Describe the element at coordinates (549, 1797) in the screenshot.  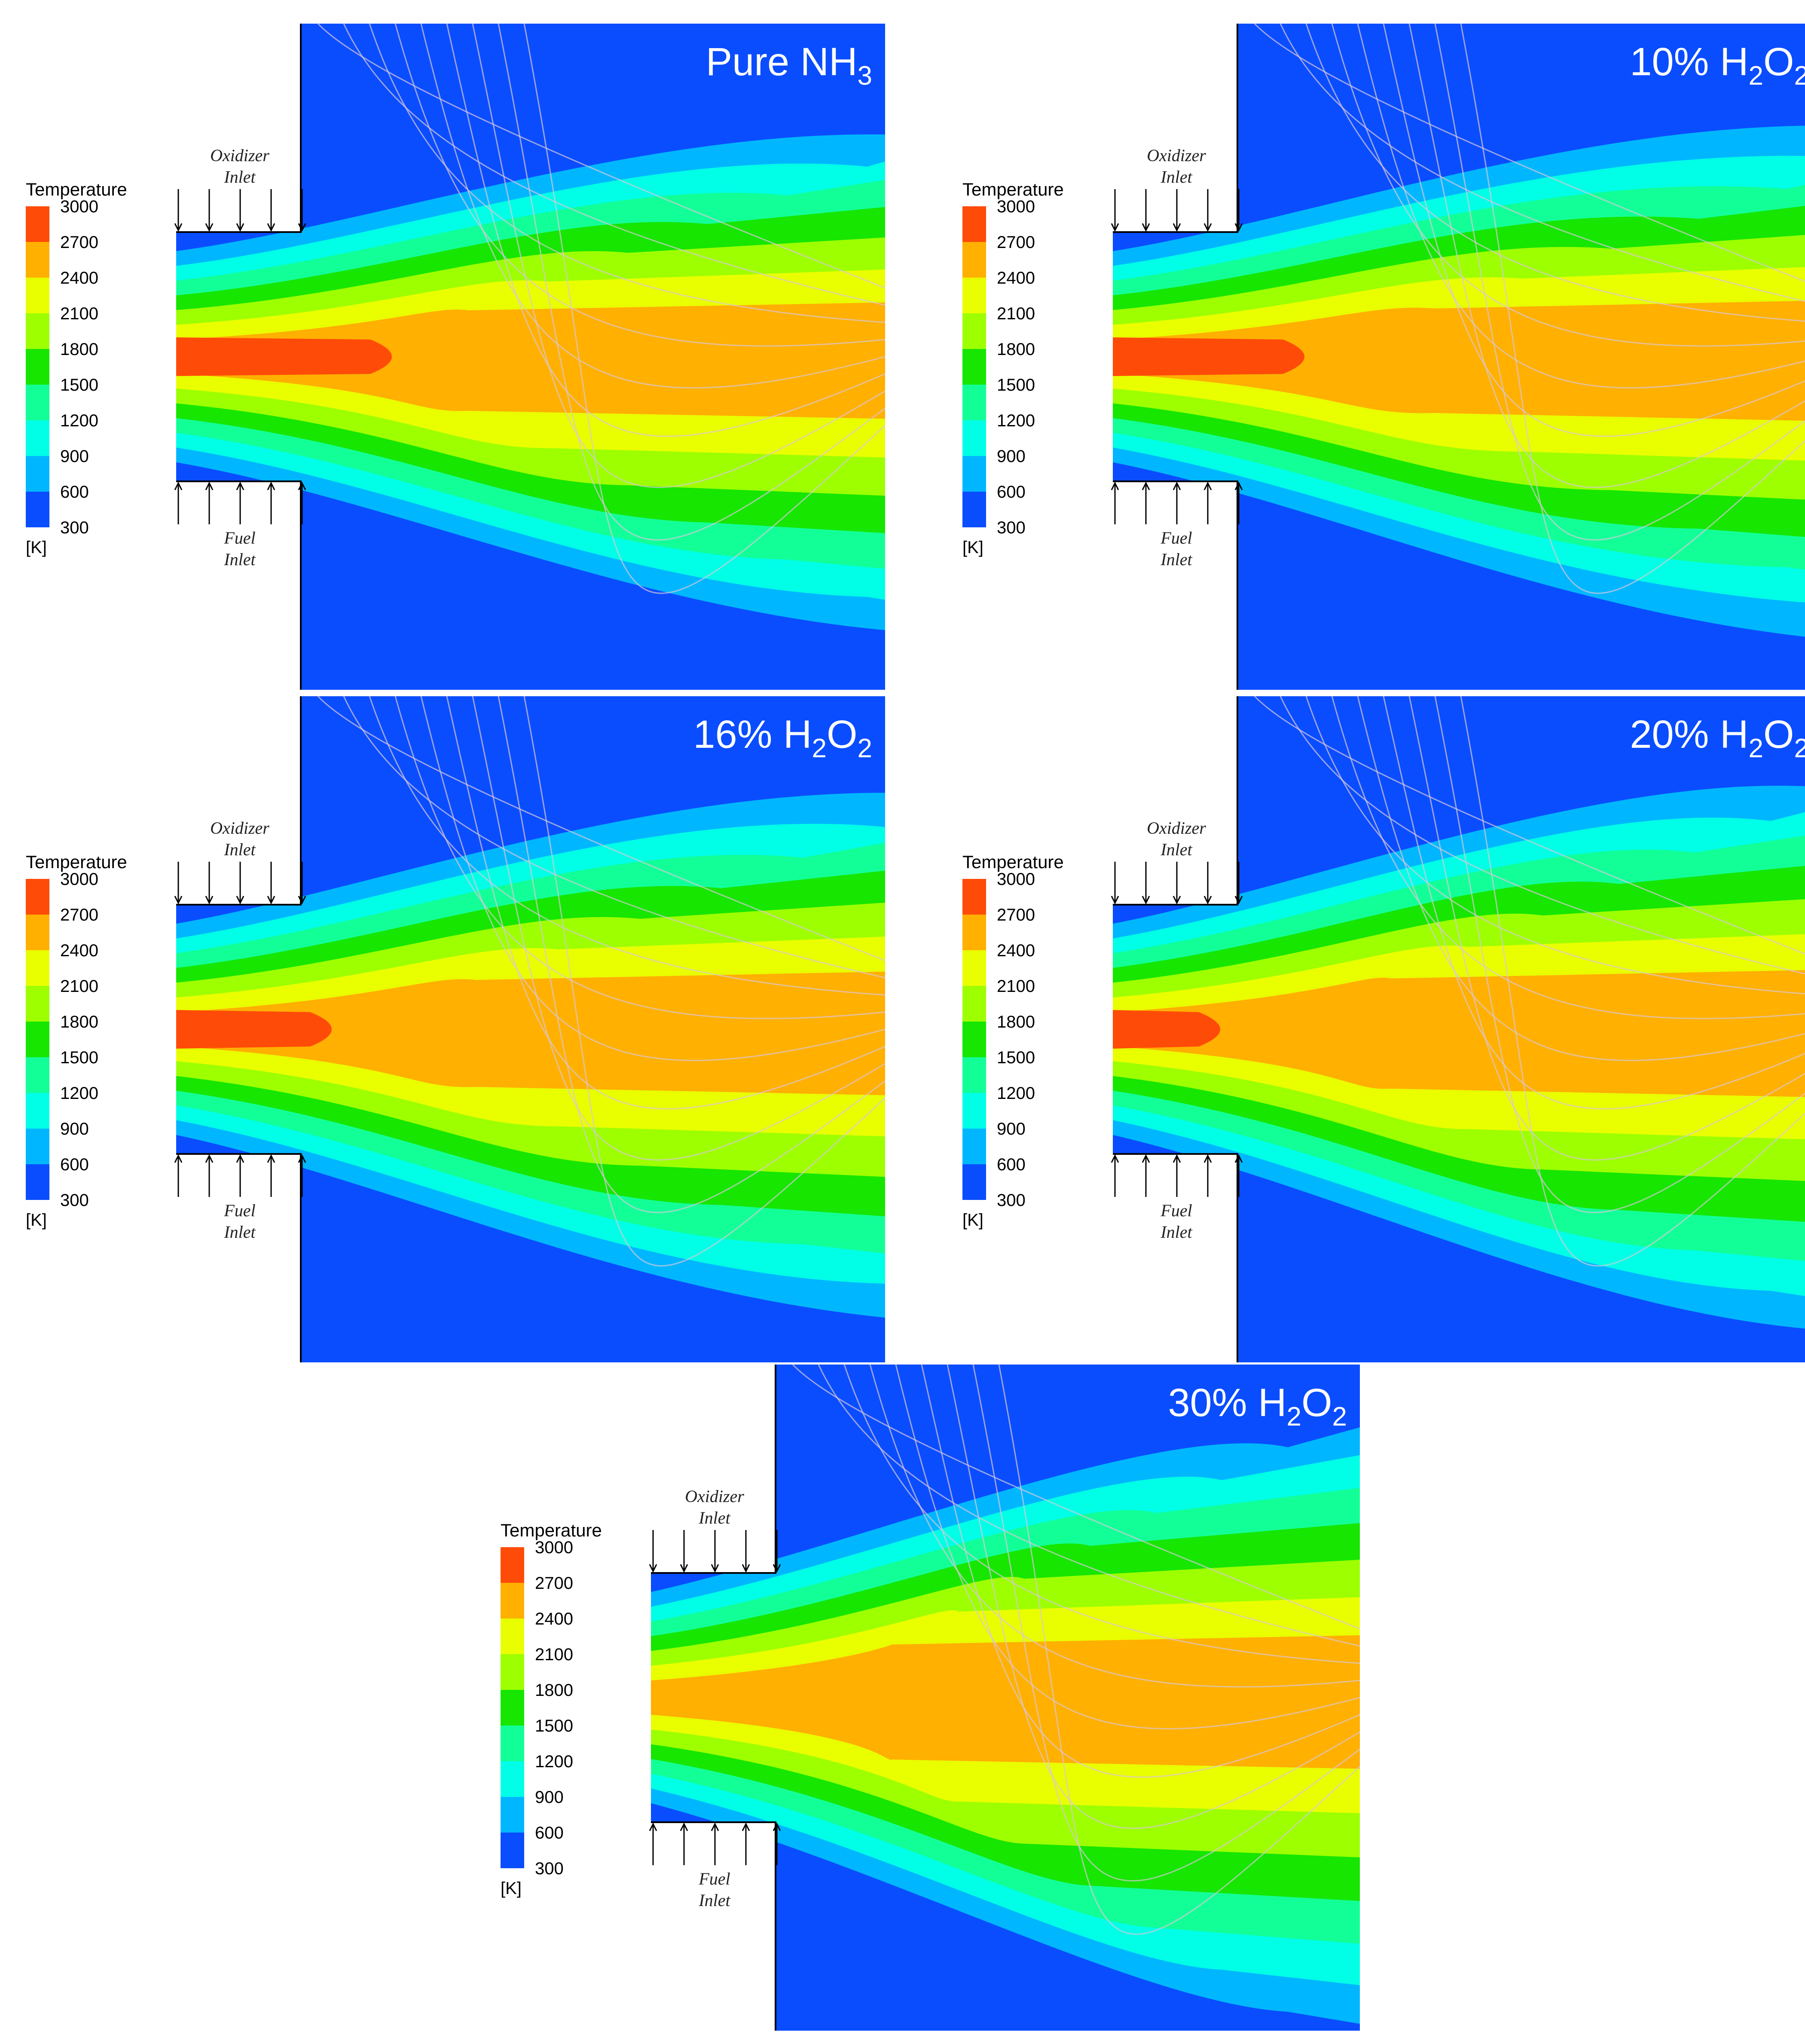
I see `legend-tick-label: 900` at that location.